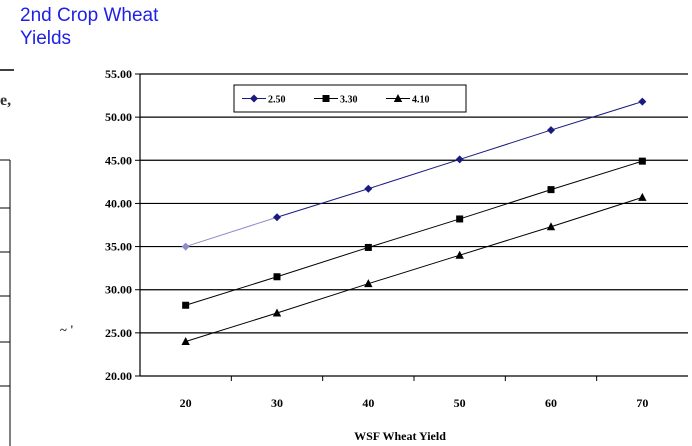  Describe the element at coordinates (277, 100) in the screenshot. I see `legend-label: 2.50` at that location.